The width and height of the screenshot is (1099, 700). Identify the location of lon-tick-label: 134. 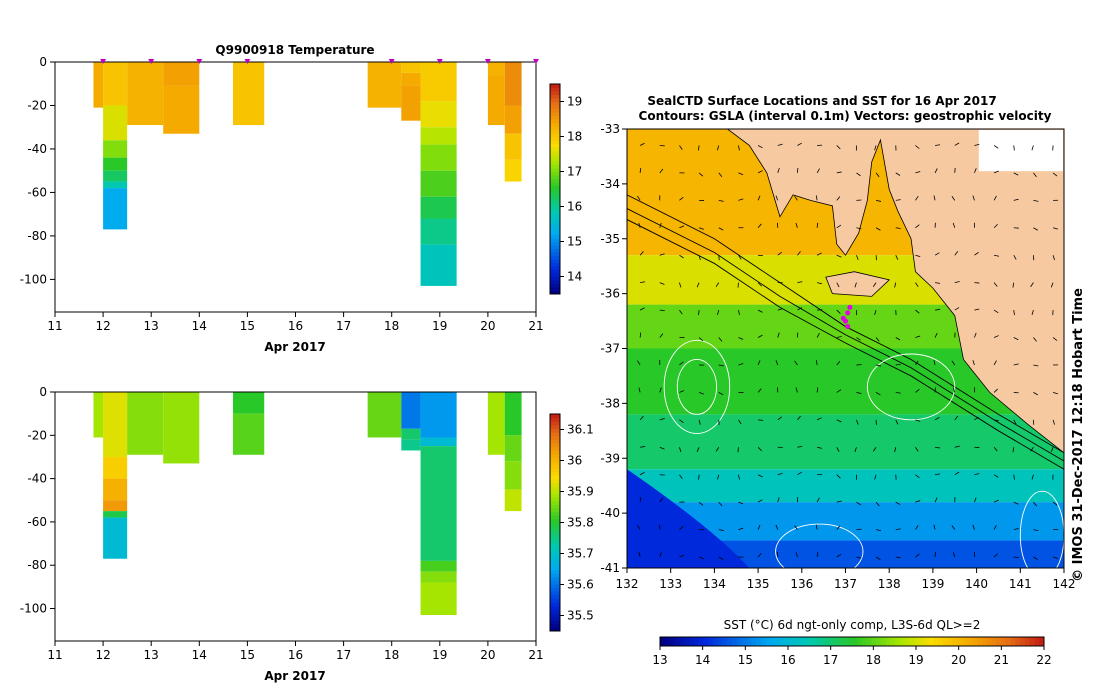
(714, 584).